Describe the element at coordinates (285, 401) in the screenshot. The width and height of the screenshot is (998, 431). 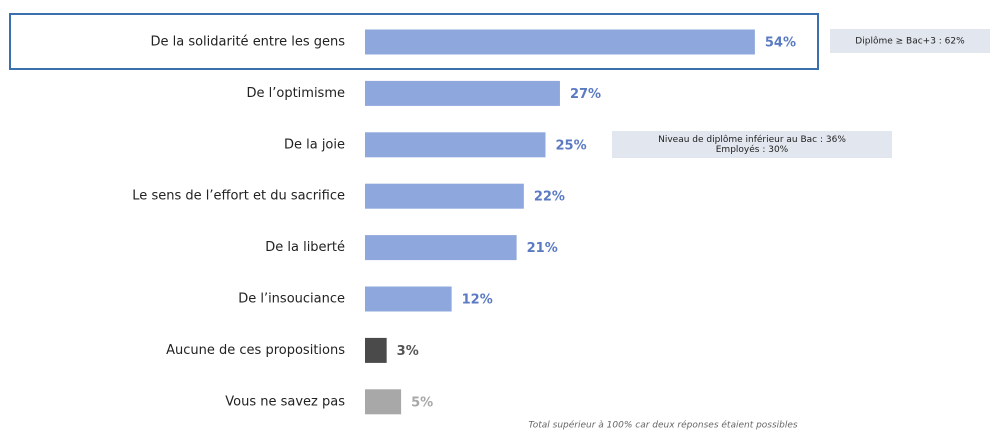
I see `category-label: Vous ne savez pas` at that location.